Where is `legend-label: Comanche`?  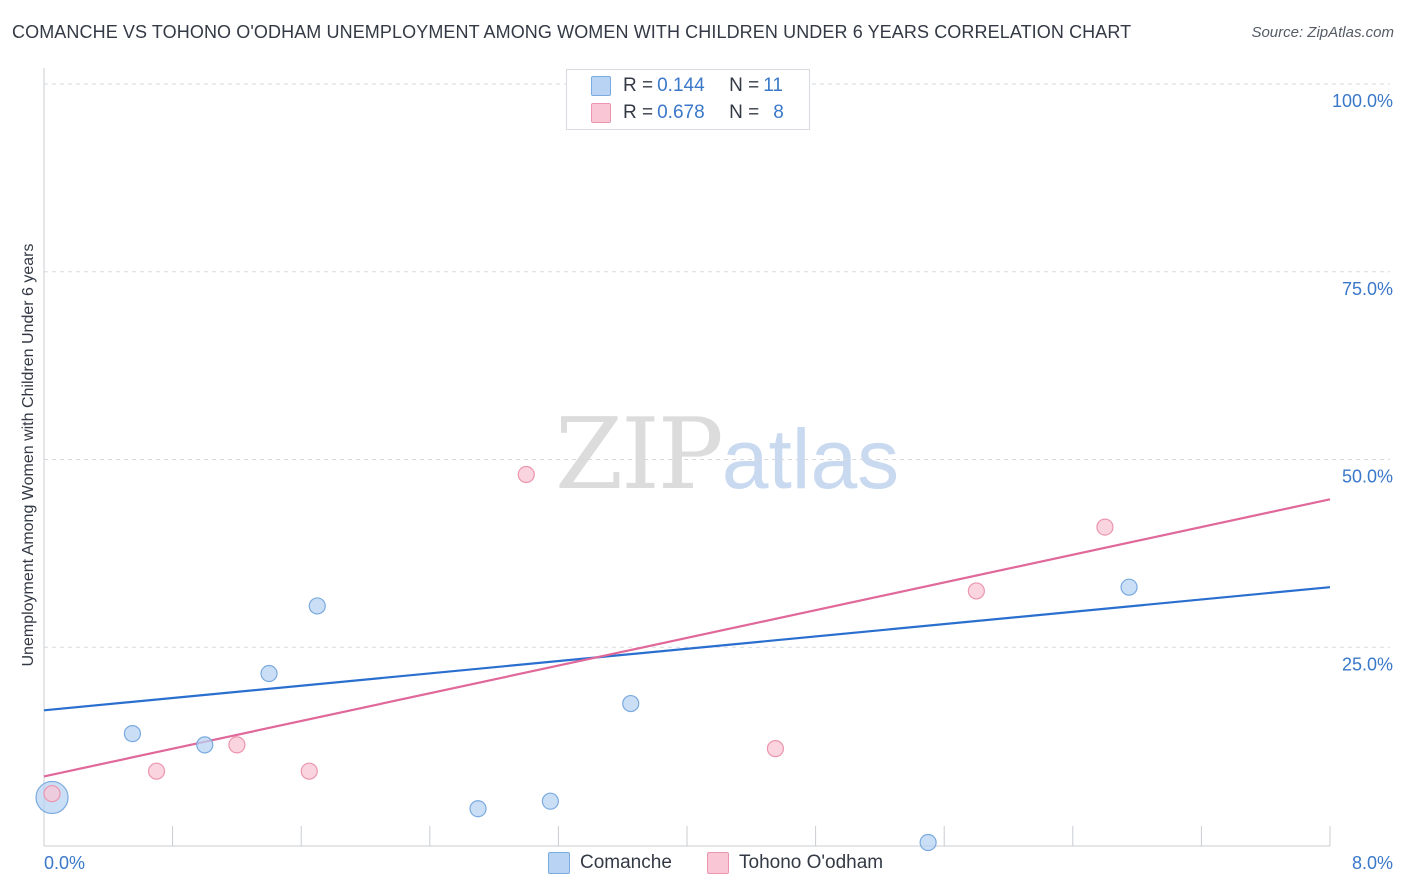 legend-label: Comanche is located at coordinates (626, 862).